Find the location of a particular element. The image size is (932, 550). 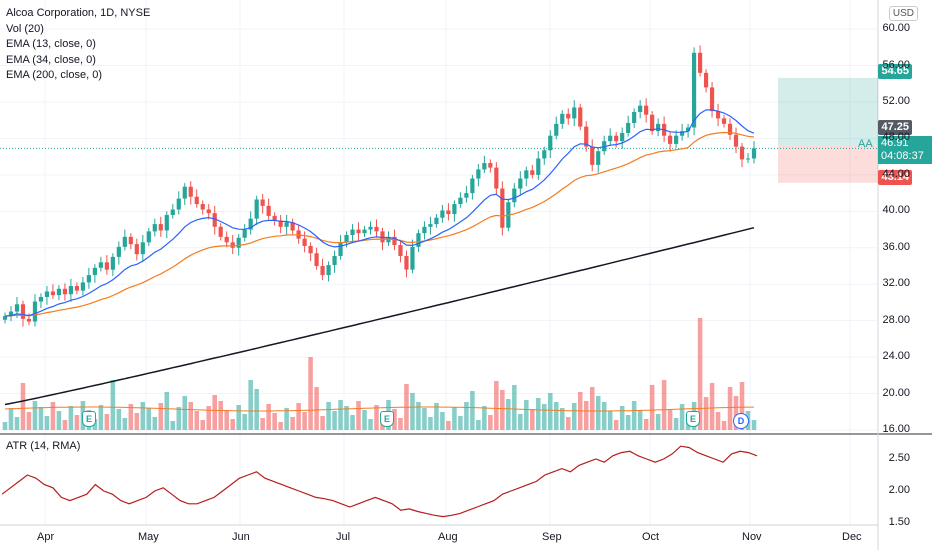

month-tick-label: Sep is located at coordinates (552, 537).